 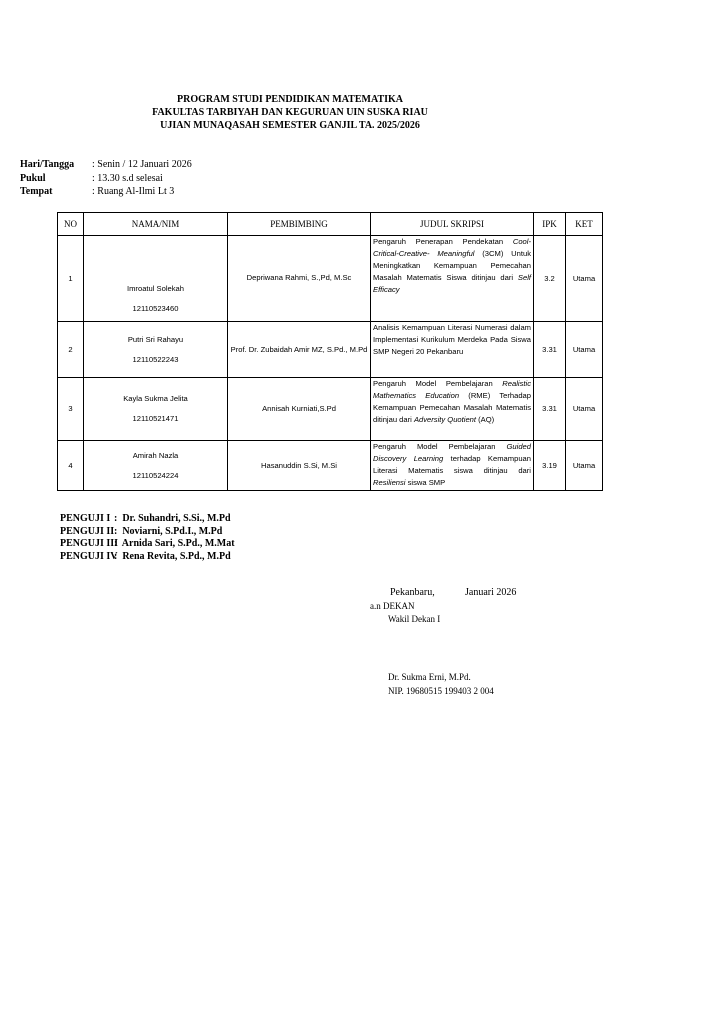 I want to click on penguji-label: PENGUJI II, so click(x=87, y=531).